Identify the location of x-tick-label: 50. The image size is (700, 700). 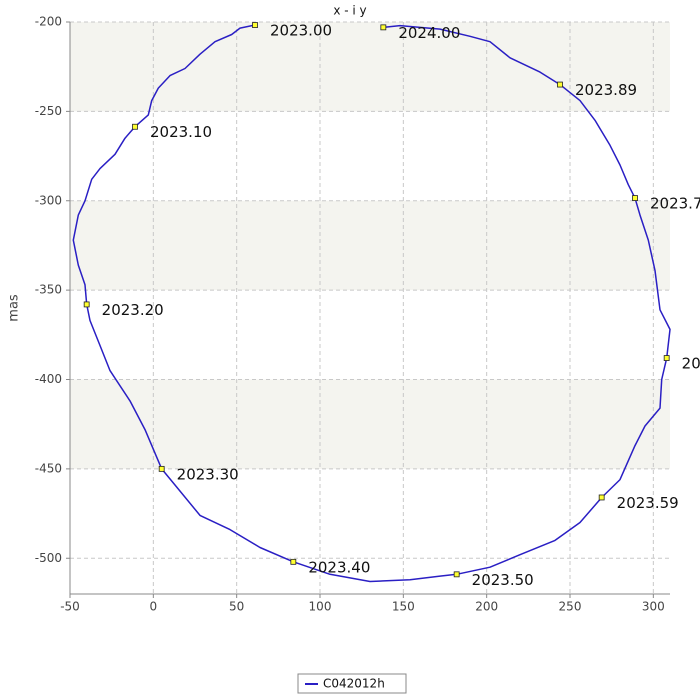
(236, 607).